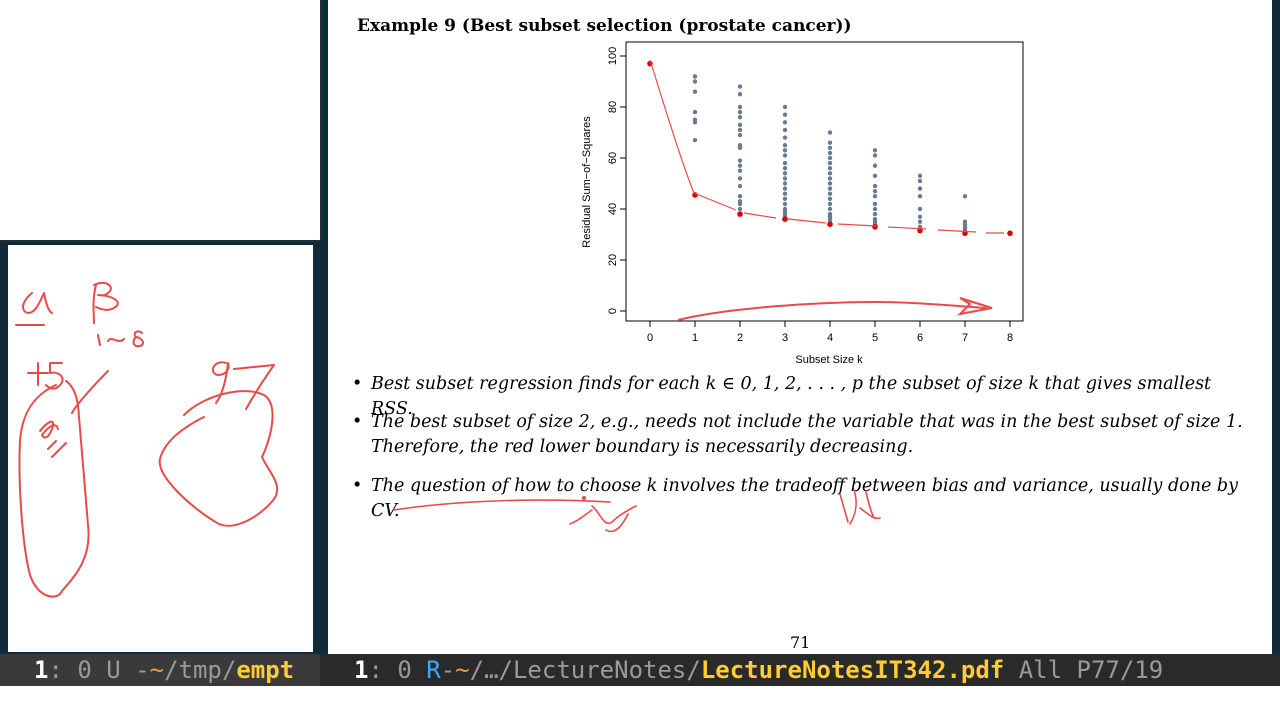 The height and width of the screenshot is (720, 1280). I want to click on path: /tmp/, so click(200, 670).